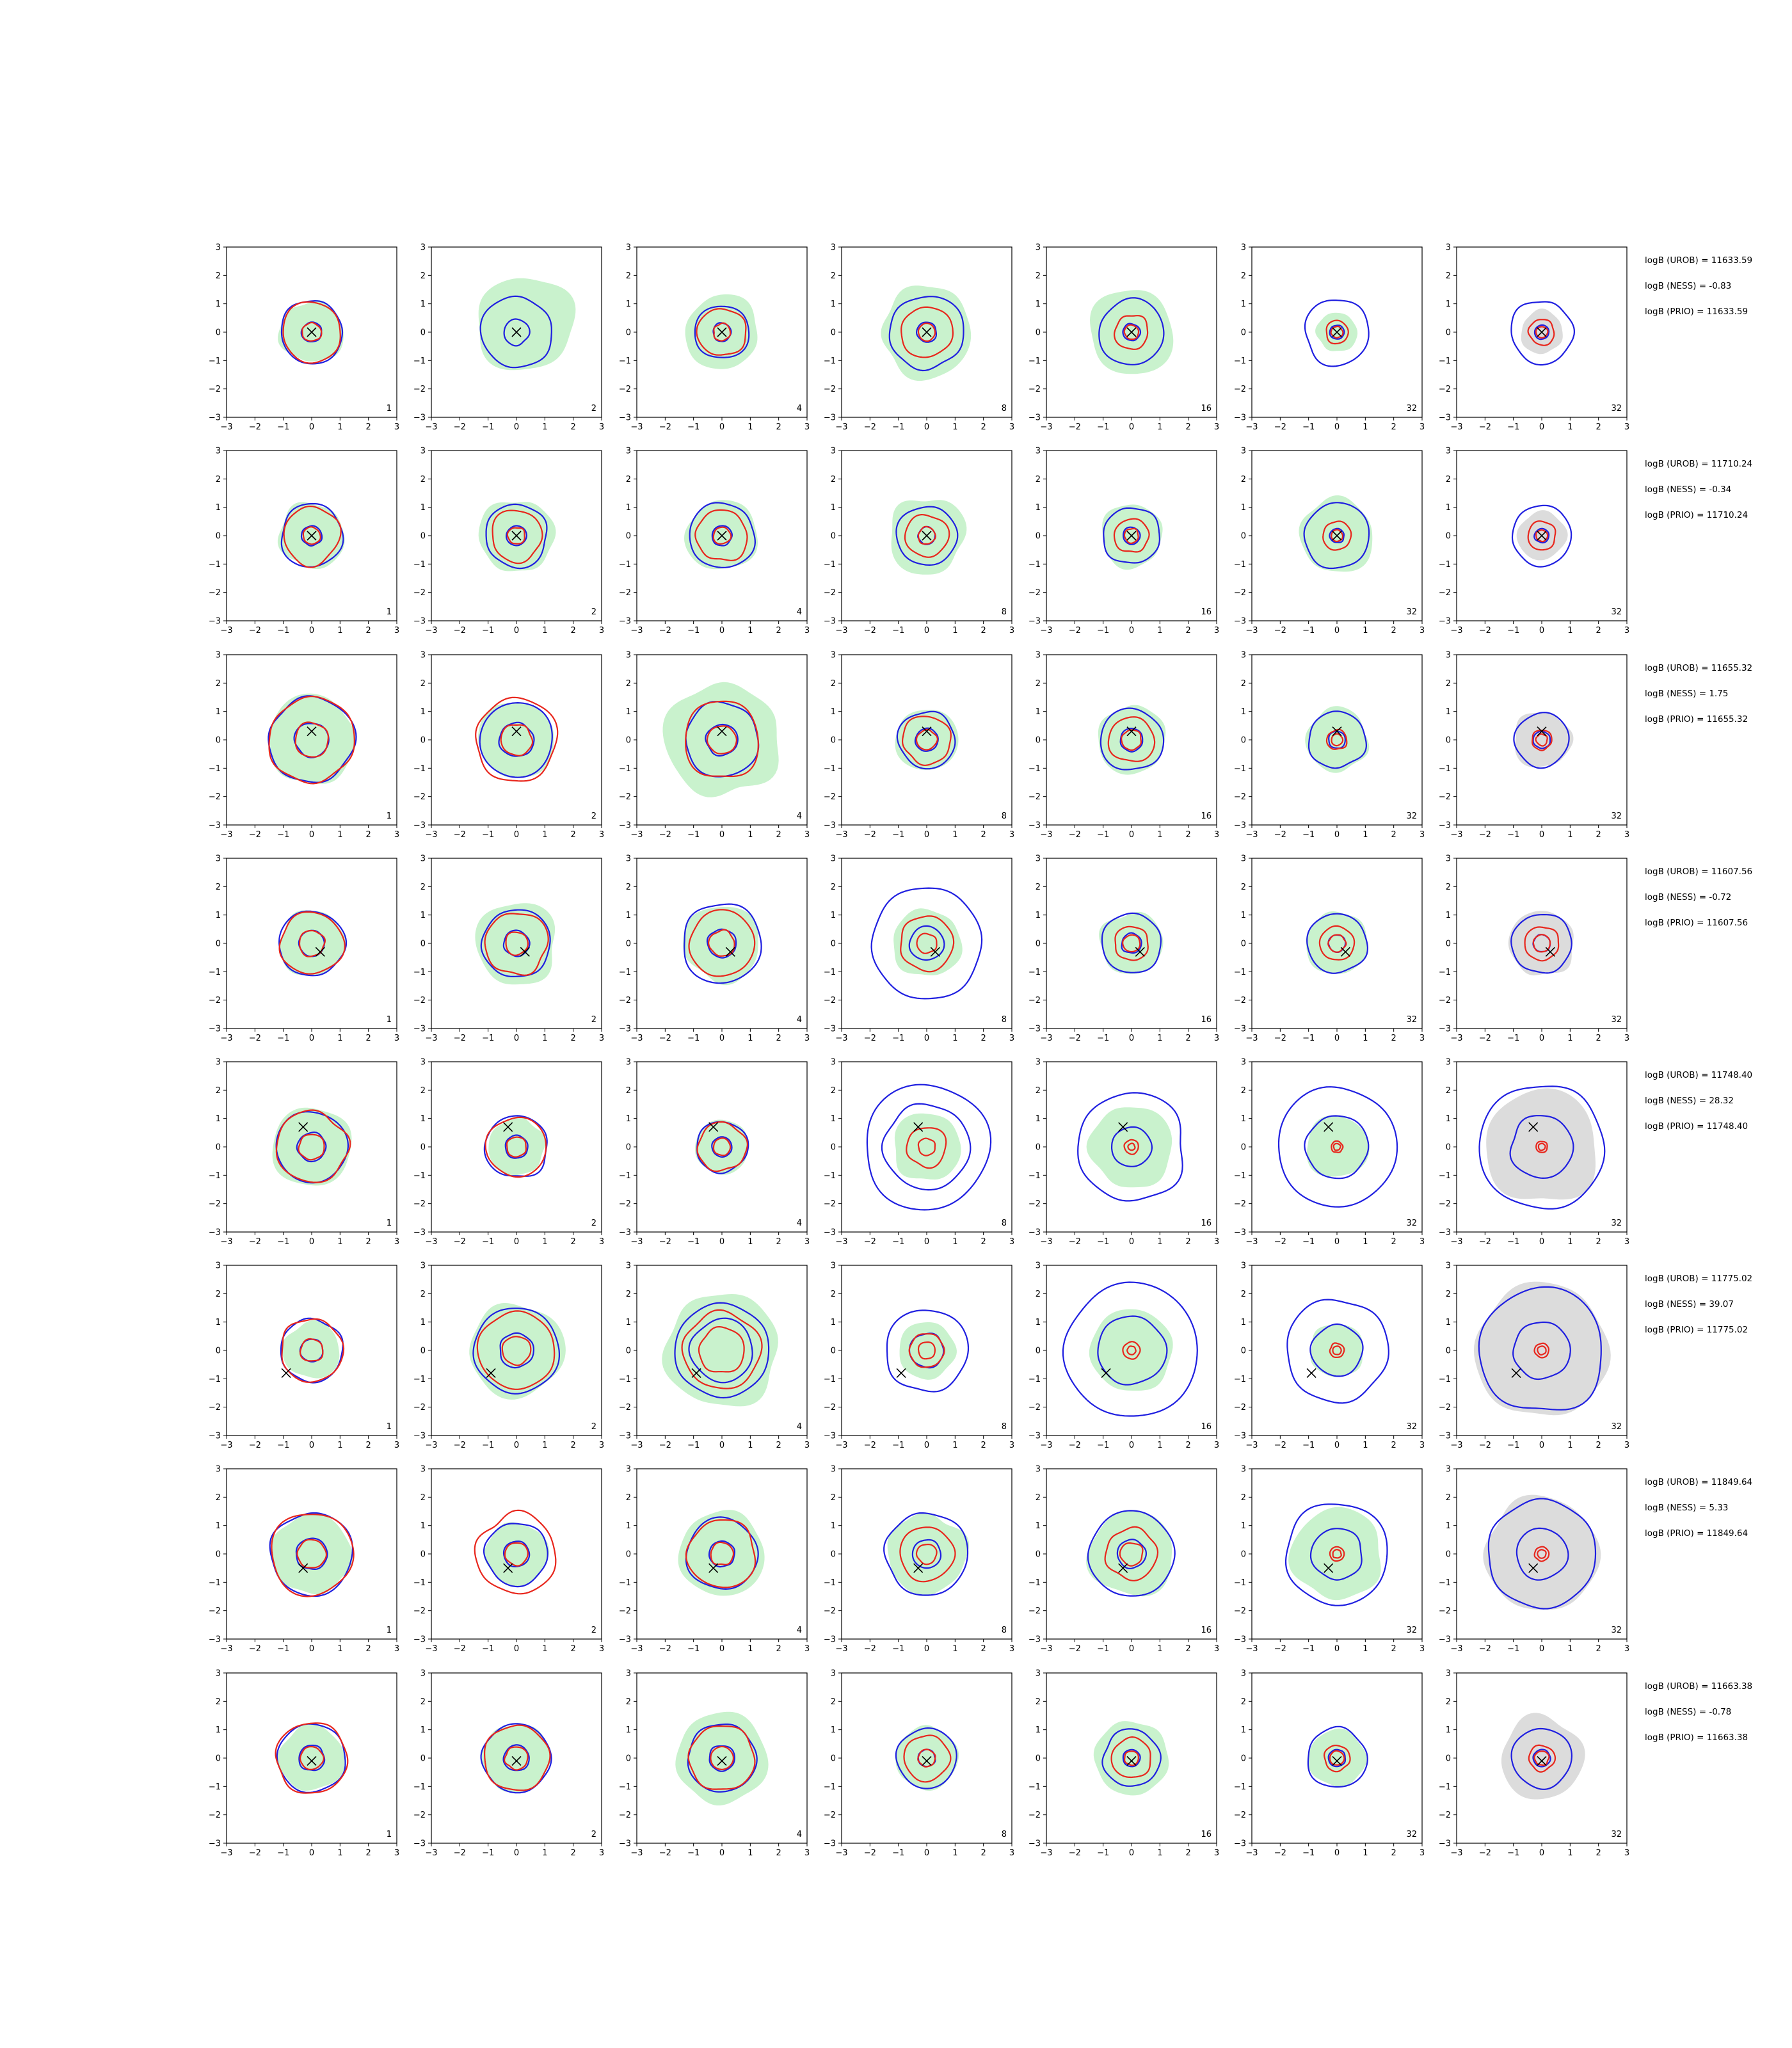  What do you see at coordinates (1456, 631) in the screenshot?
I see `x-tick-label: −3` at bounding box center [1456, 631].